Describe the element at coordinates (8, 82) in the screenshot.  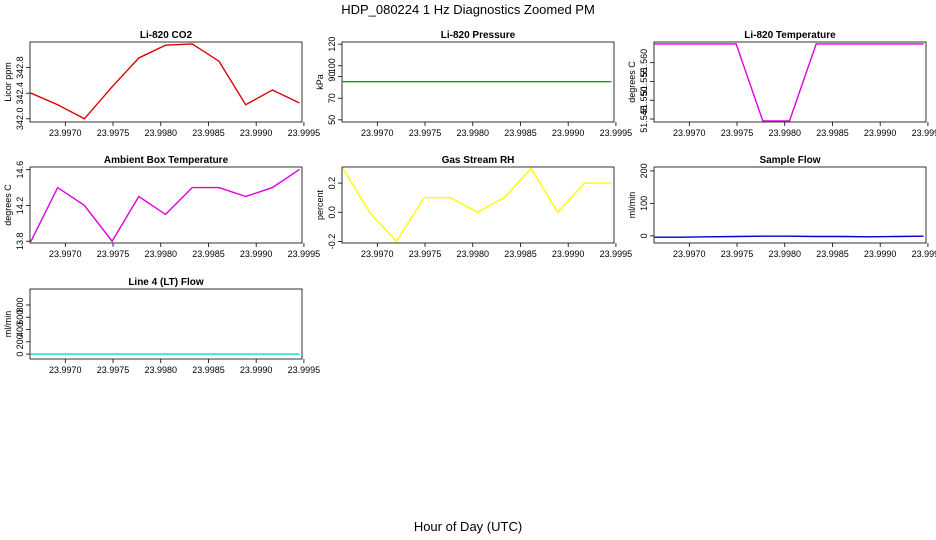
I see `panel-ylabel: Licor ppm` at that location.